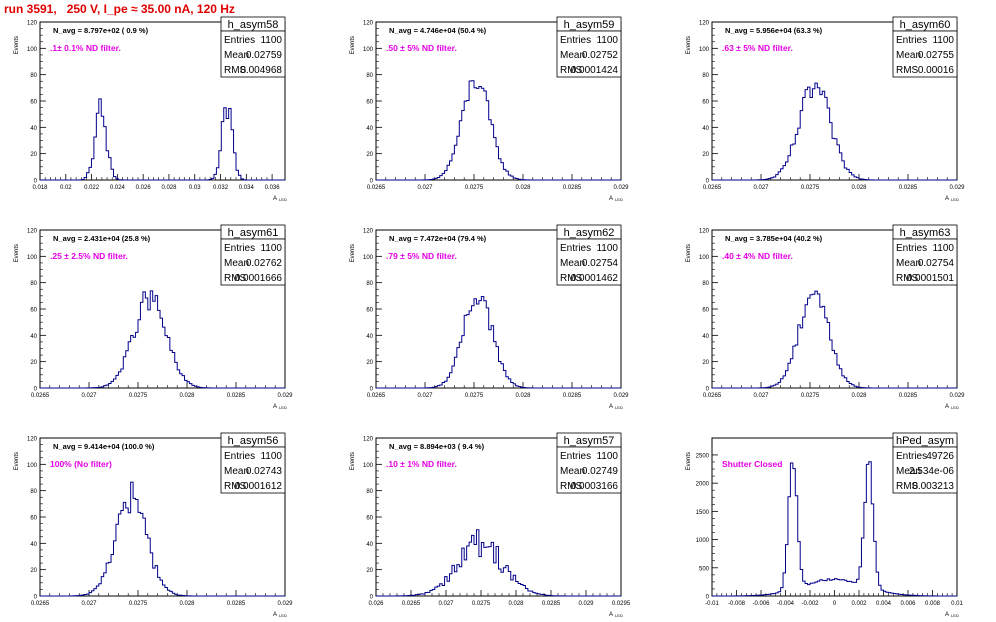 The width and height of the screenshot is (996, 622). Describe the element at coordinates (264, 471) in the screenshot. I see `stats-value-mean: 0.02743` at that location.